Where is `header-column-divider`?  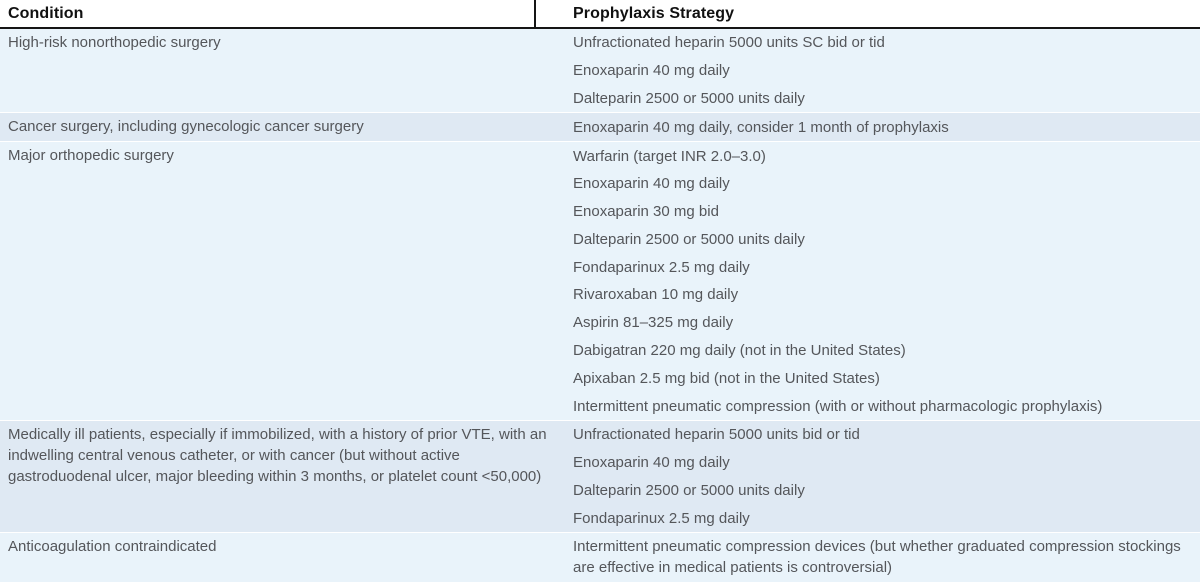 header-column-divider is located at coordinates (535, 13).